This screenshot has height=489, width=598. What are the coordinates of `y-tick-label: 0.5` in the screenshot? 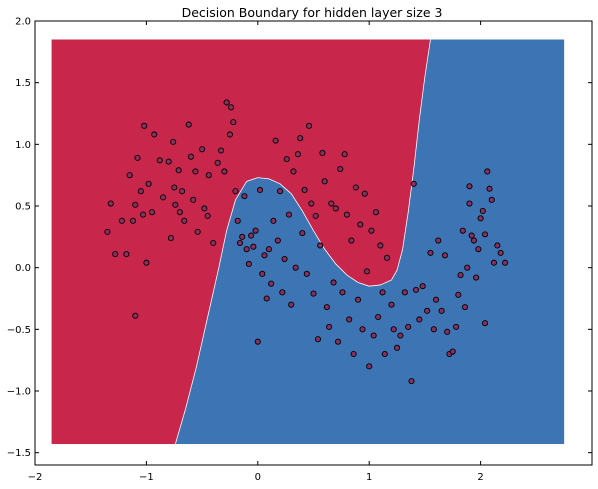 It's located at (23, 207).